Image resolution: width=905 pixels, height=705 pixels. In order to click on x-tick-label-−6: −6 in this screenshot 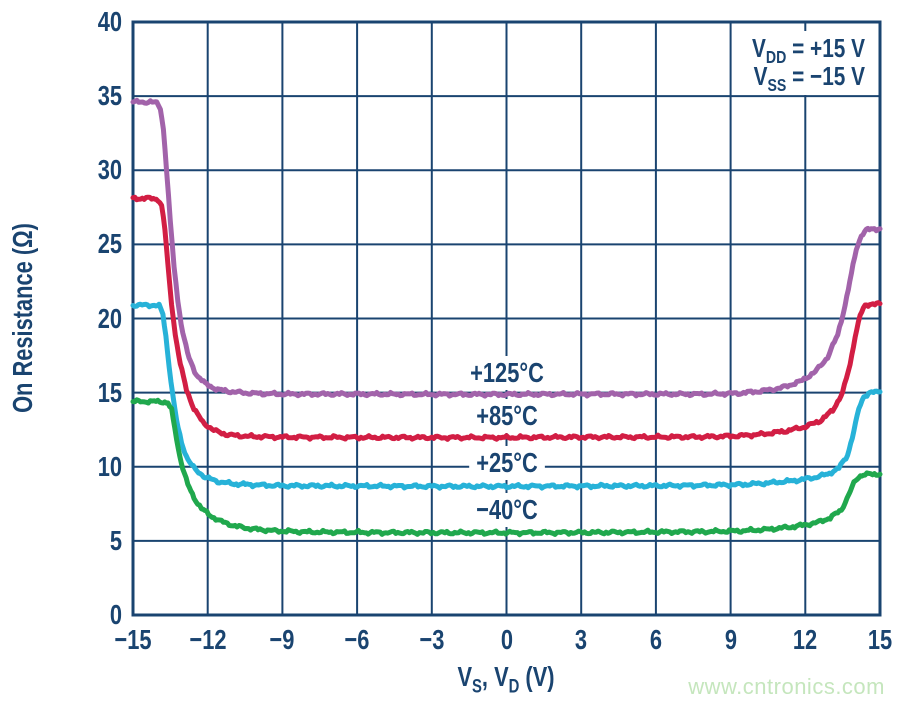, I will do `click(357, 639)`.